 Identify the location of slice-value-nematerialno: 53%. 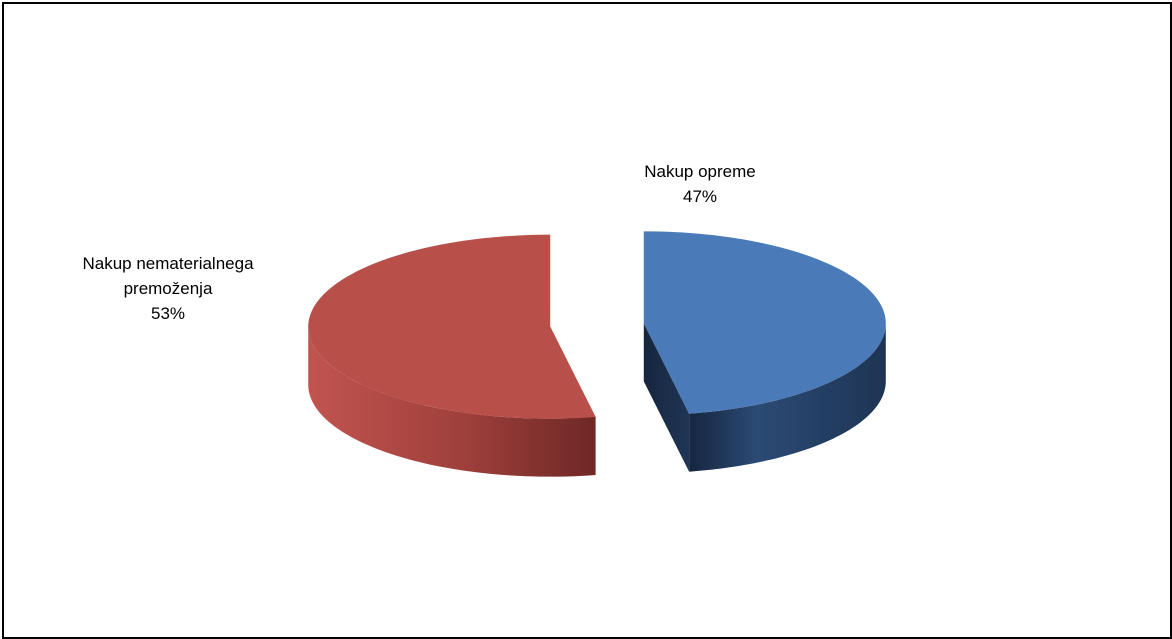
(168, 313).